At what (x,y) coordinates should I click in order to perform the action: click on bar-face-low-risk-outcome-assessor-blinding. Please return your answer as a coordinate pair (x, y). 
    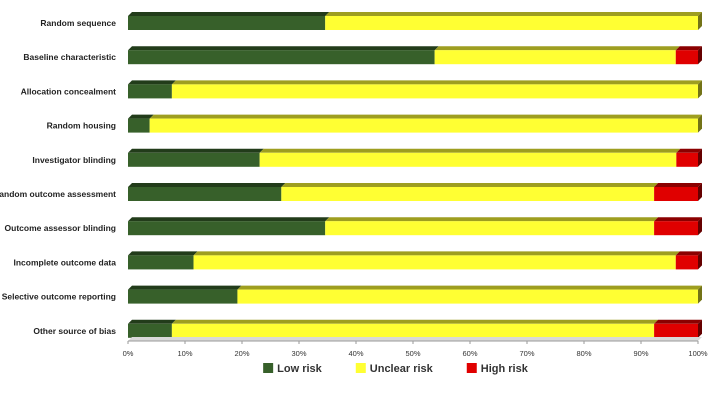
    Looking at the image, I should click on (227, 228).